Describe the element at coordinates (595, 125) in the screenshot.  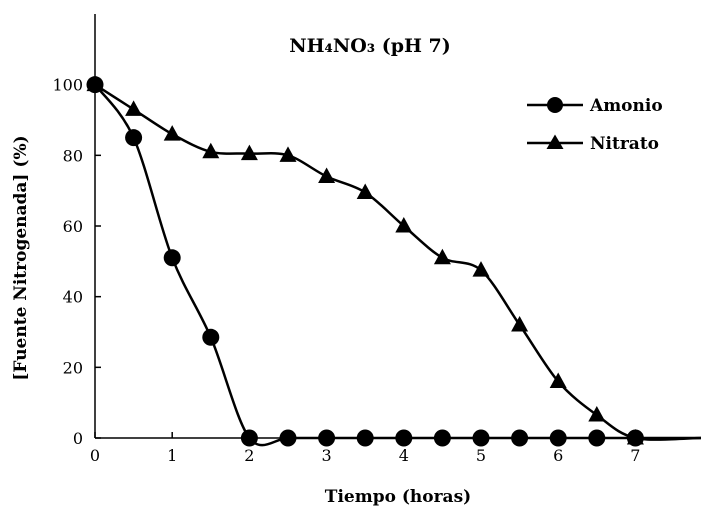
I see `legend: Amonio Nitrato` at that location.